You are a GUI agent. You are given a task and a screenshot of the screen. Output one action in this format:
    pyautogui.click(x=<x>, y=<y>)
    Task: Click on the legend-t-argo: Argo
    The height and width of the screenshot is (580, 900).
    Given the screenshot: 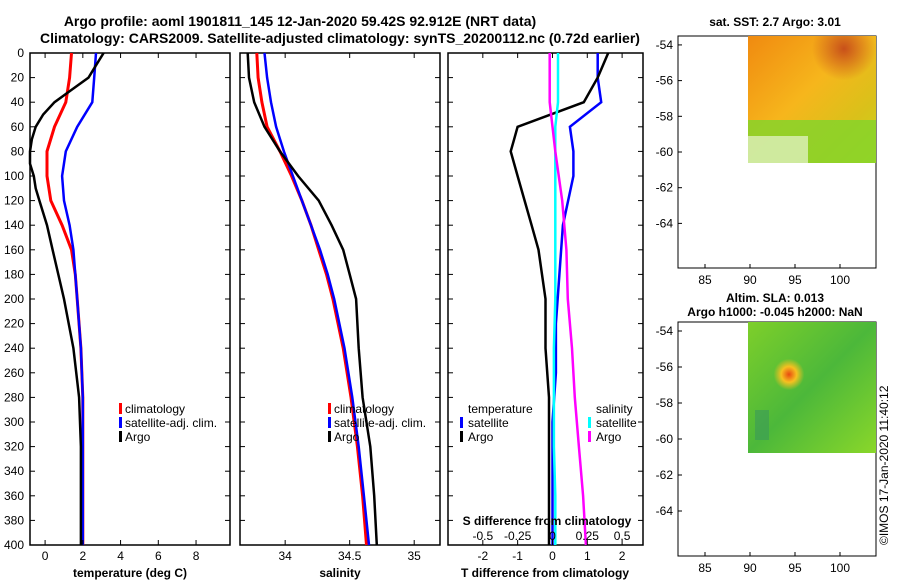 What is the action you would take?
    pyautogui.click(x=481, y=437)
    